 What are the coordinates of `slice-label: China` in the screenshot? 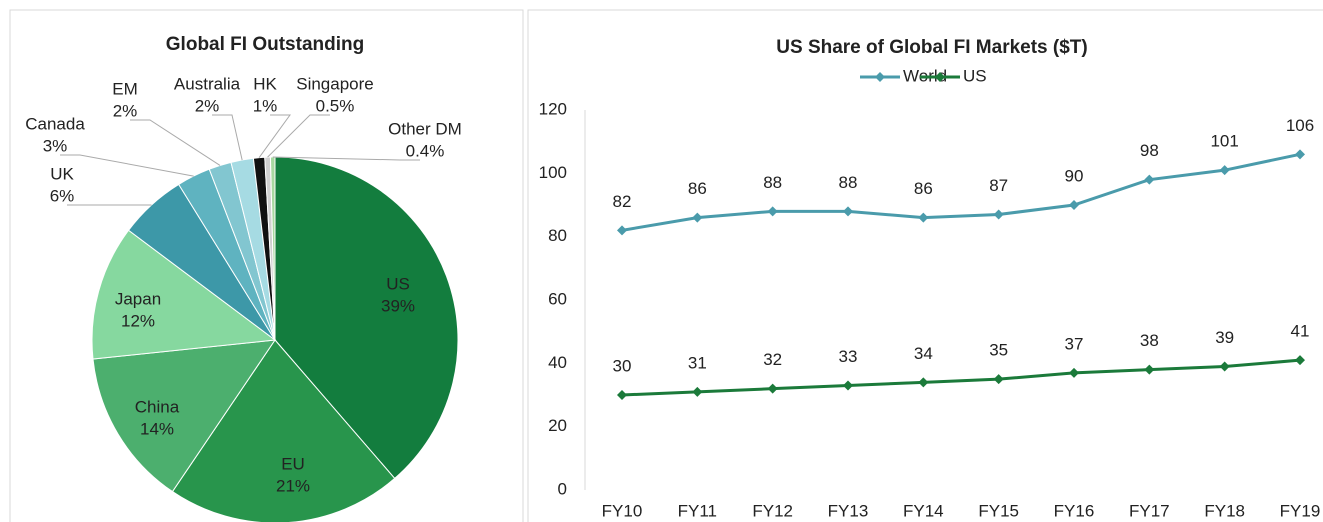 It's located at (157, 406).